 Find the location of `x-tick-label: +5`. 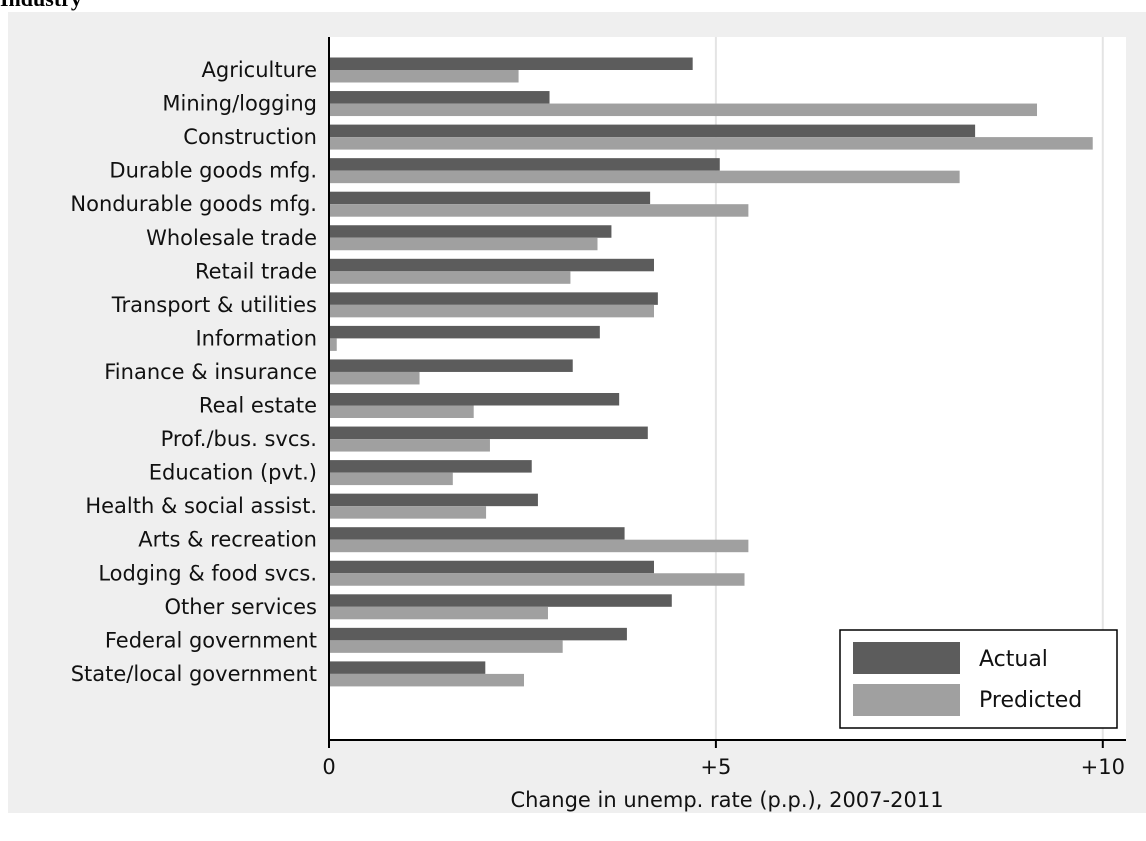

x-tick-label: +5 is located at coordinates (715, 767).